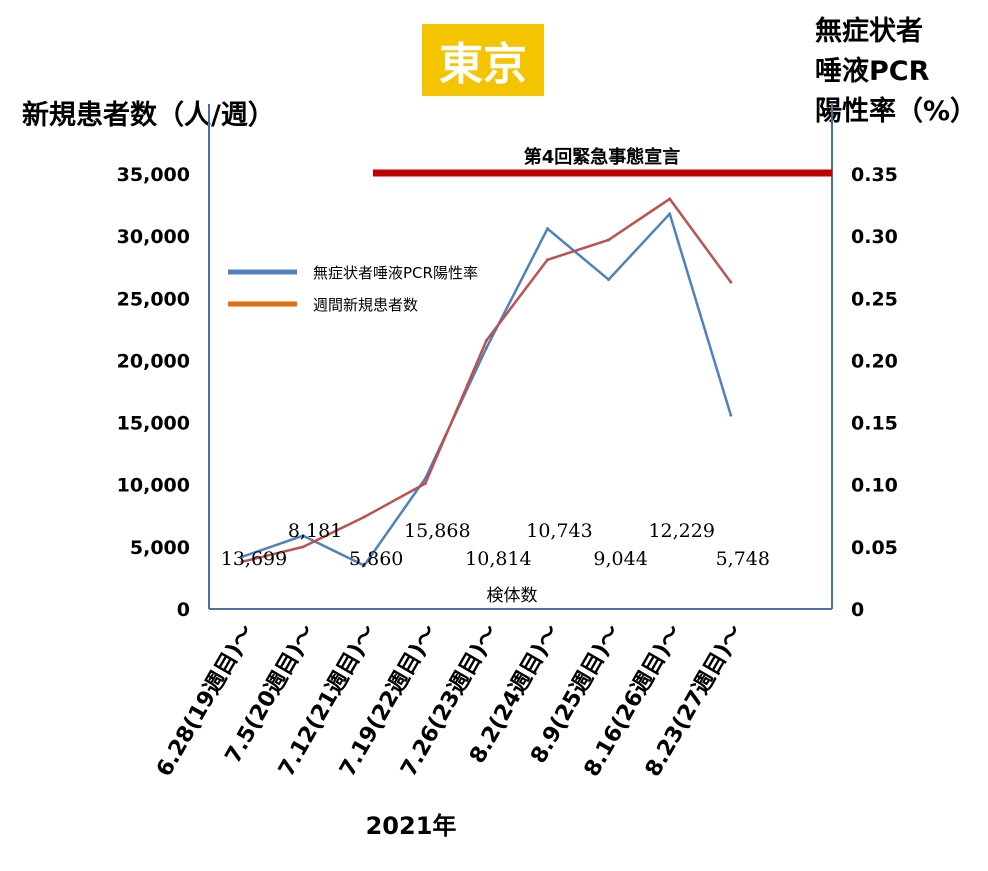  I want to click on left-tick-label: 15,000, so click(153, 424).